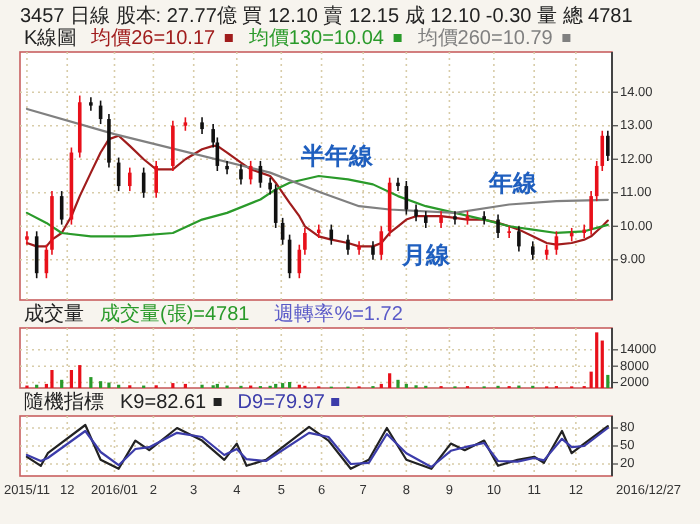  Describe the element at coordinates (336, 155) in the screenshot. I see `annotation: 半年線` at that location.